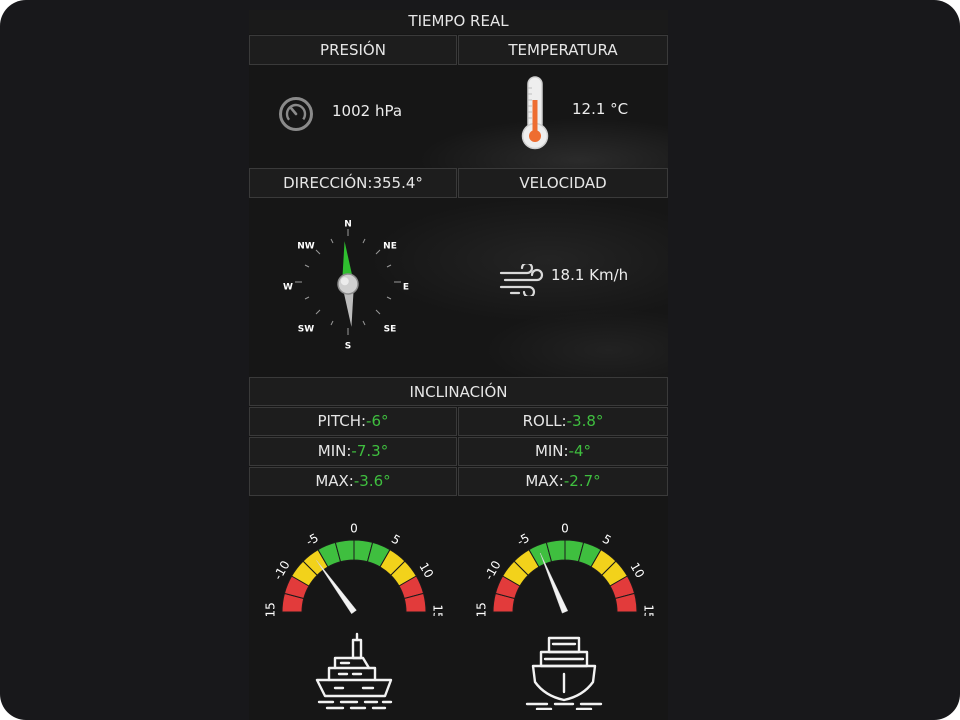 The image size is (960, 720). I want to click on temperature-label: TEMPERATURA, so click(563, 50).